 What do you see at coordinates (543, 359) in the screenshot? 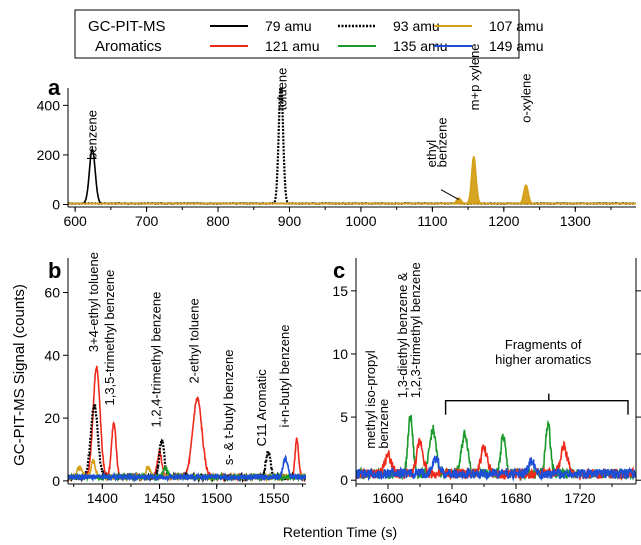
I see `peak-annotation: higher aromatics` at bounding box center [543, 359].